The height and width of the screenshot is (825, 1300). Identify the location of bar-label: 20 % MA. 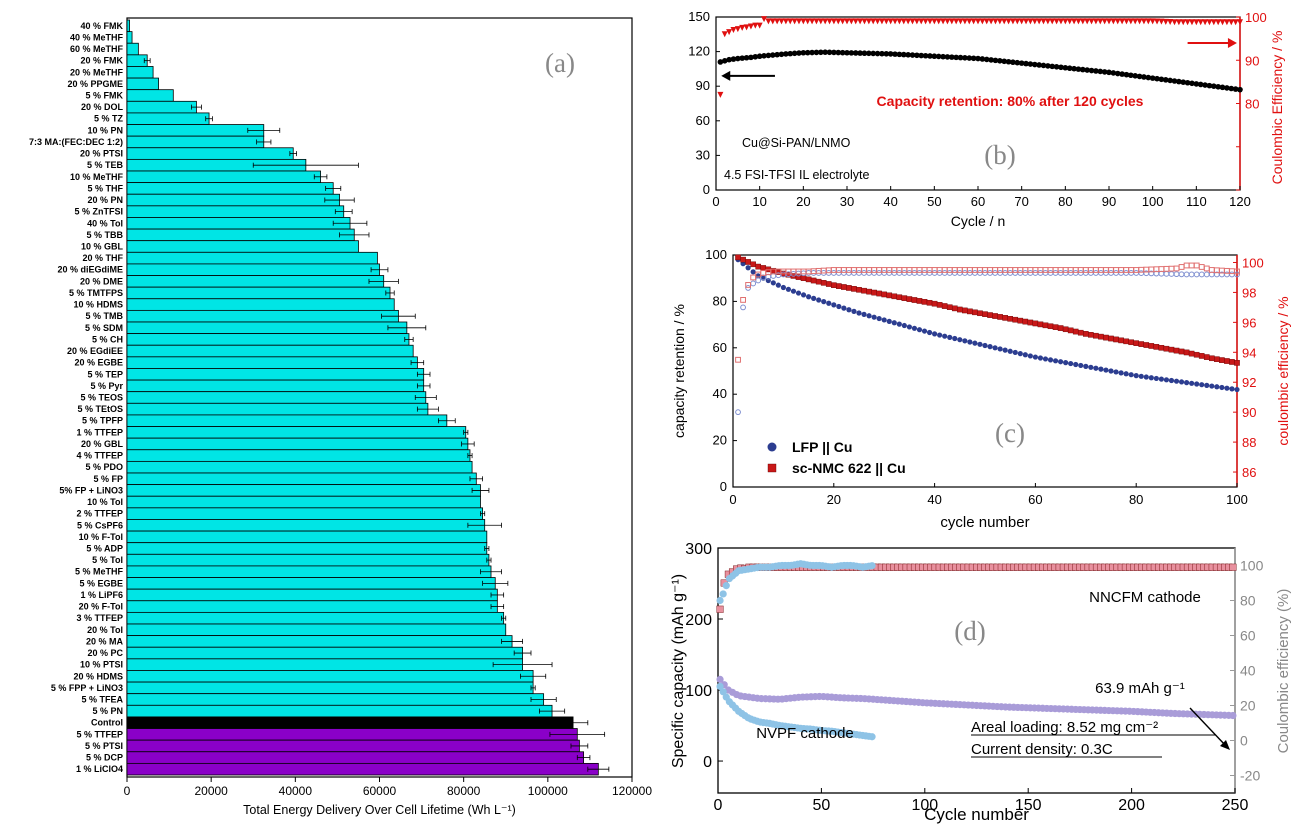
(105, 641).